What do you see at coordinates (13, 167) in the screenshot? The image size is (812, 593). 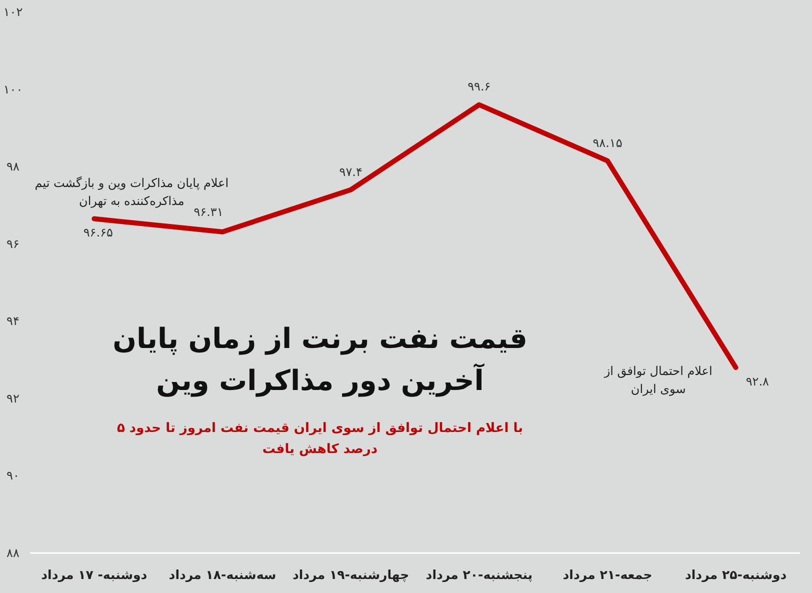 I see `y-tick-label: ۹۸` at bounding box center [13, 167].